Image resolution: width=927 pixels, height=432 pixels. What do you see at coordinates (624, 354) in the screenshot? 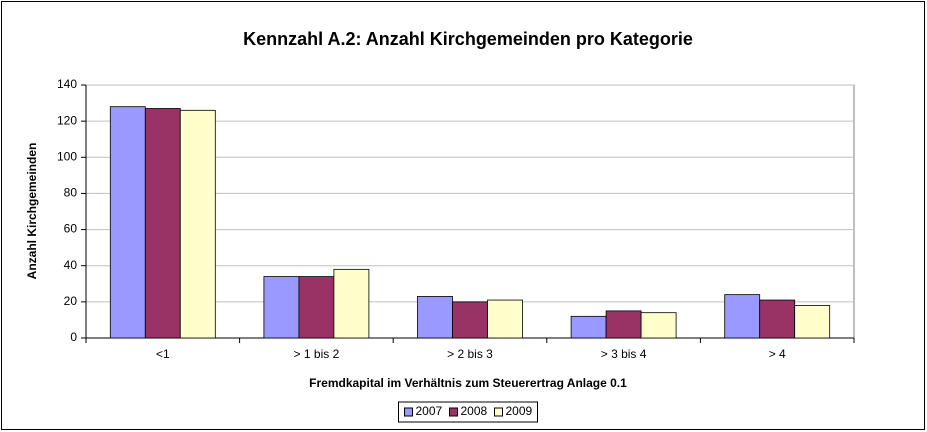
I see `x-tick-label: > 3 bis 4` at bounding box center [624, 354].